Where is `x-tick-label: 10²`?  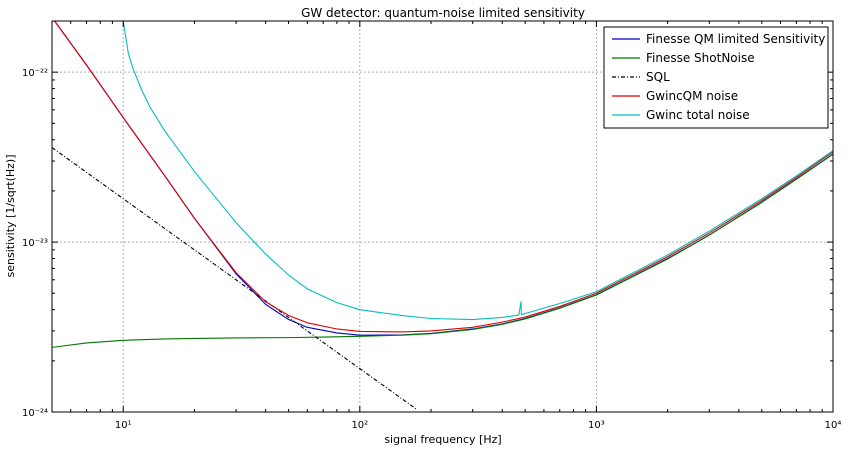 x-tick-label: 10² is located at coordinates (359, 425).